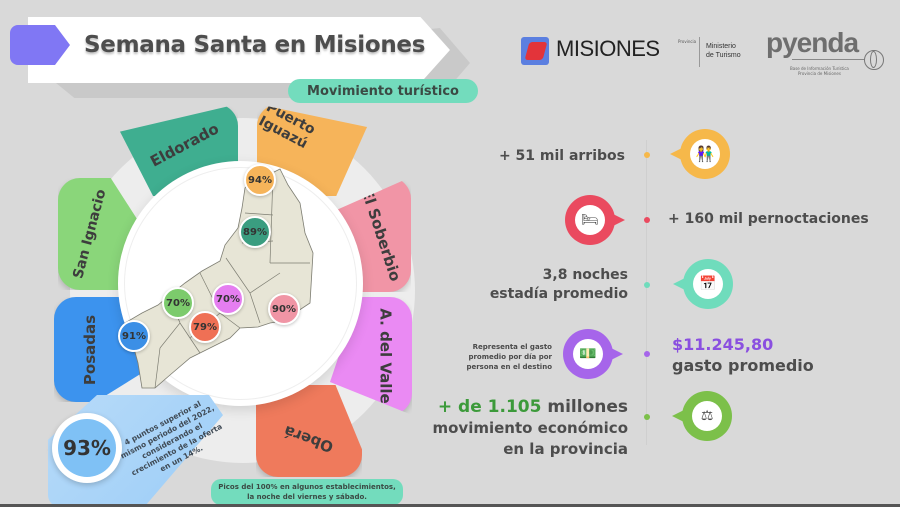 The image size is (900, 507). What do you see at coordinates (590, 220) in the screenshot?
I see `hotel-room-icon: 🛏` at bounding box center [590, 220].